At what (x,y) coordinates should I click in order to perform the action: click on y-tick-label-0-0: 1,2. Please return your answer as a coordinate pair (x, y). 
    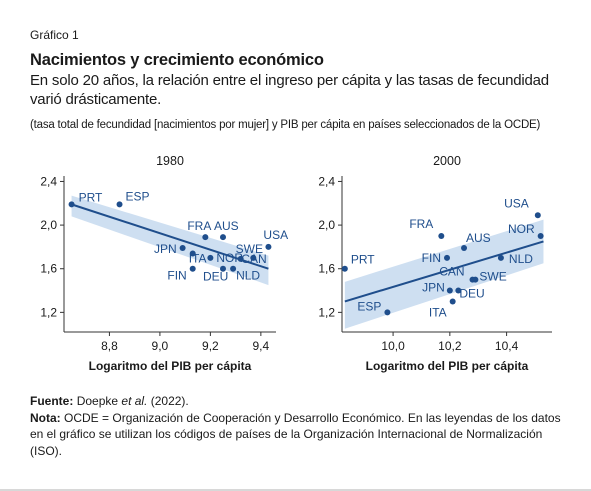
    Looking at the image, I should click on (48, 312).